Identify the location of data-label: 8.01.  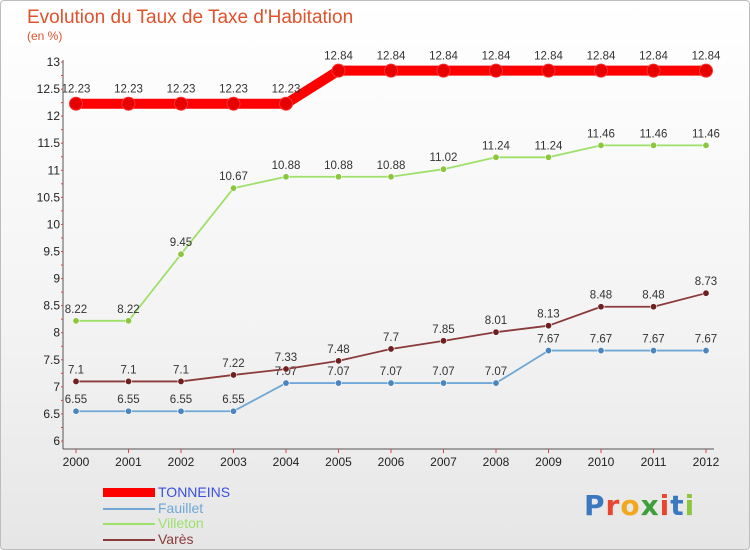
(496, 321).